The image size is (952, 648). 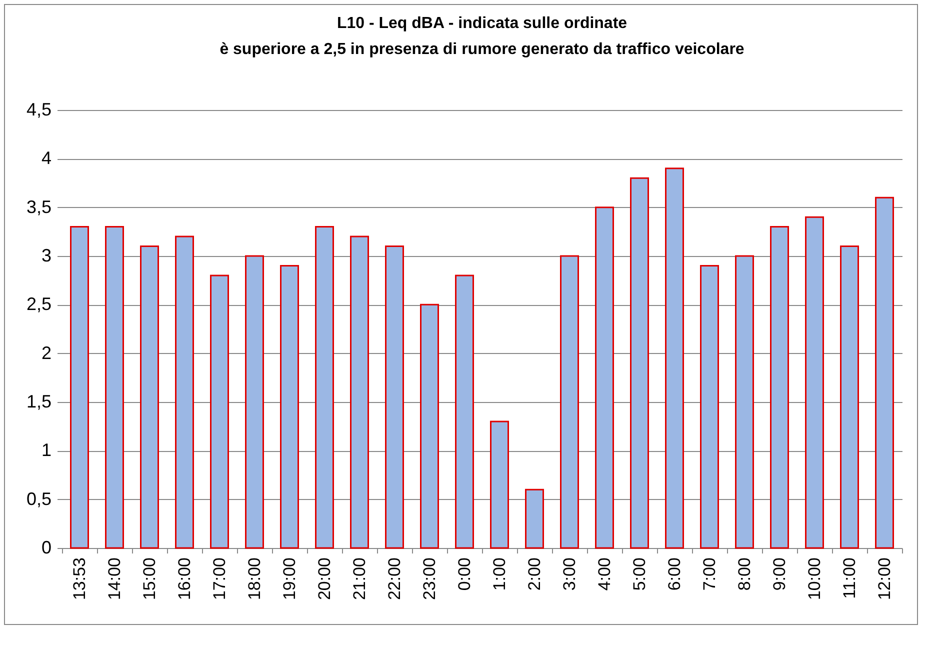 I want to click on x-tick-label: 6:00, so click(x=674, y=574).